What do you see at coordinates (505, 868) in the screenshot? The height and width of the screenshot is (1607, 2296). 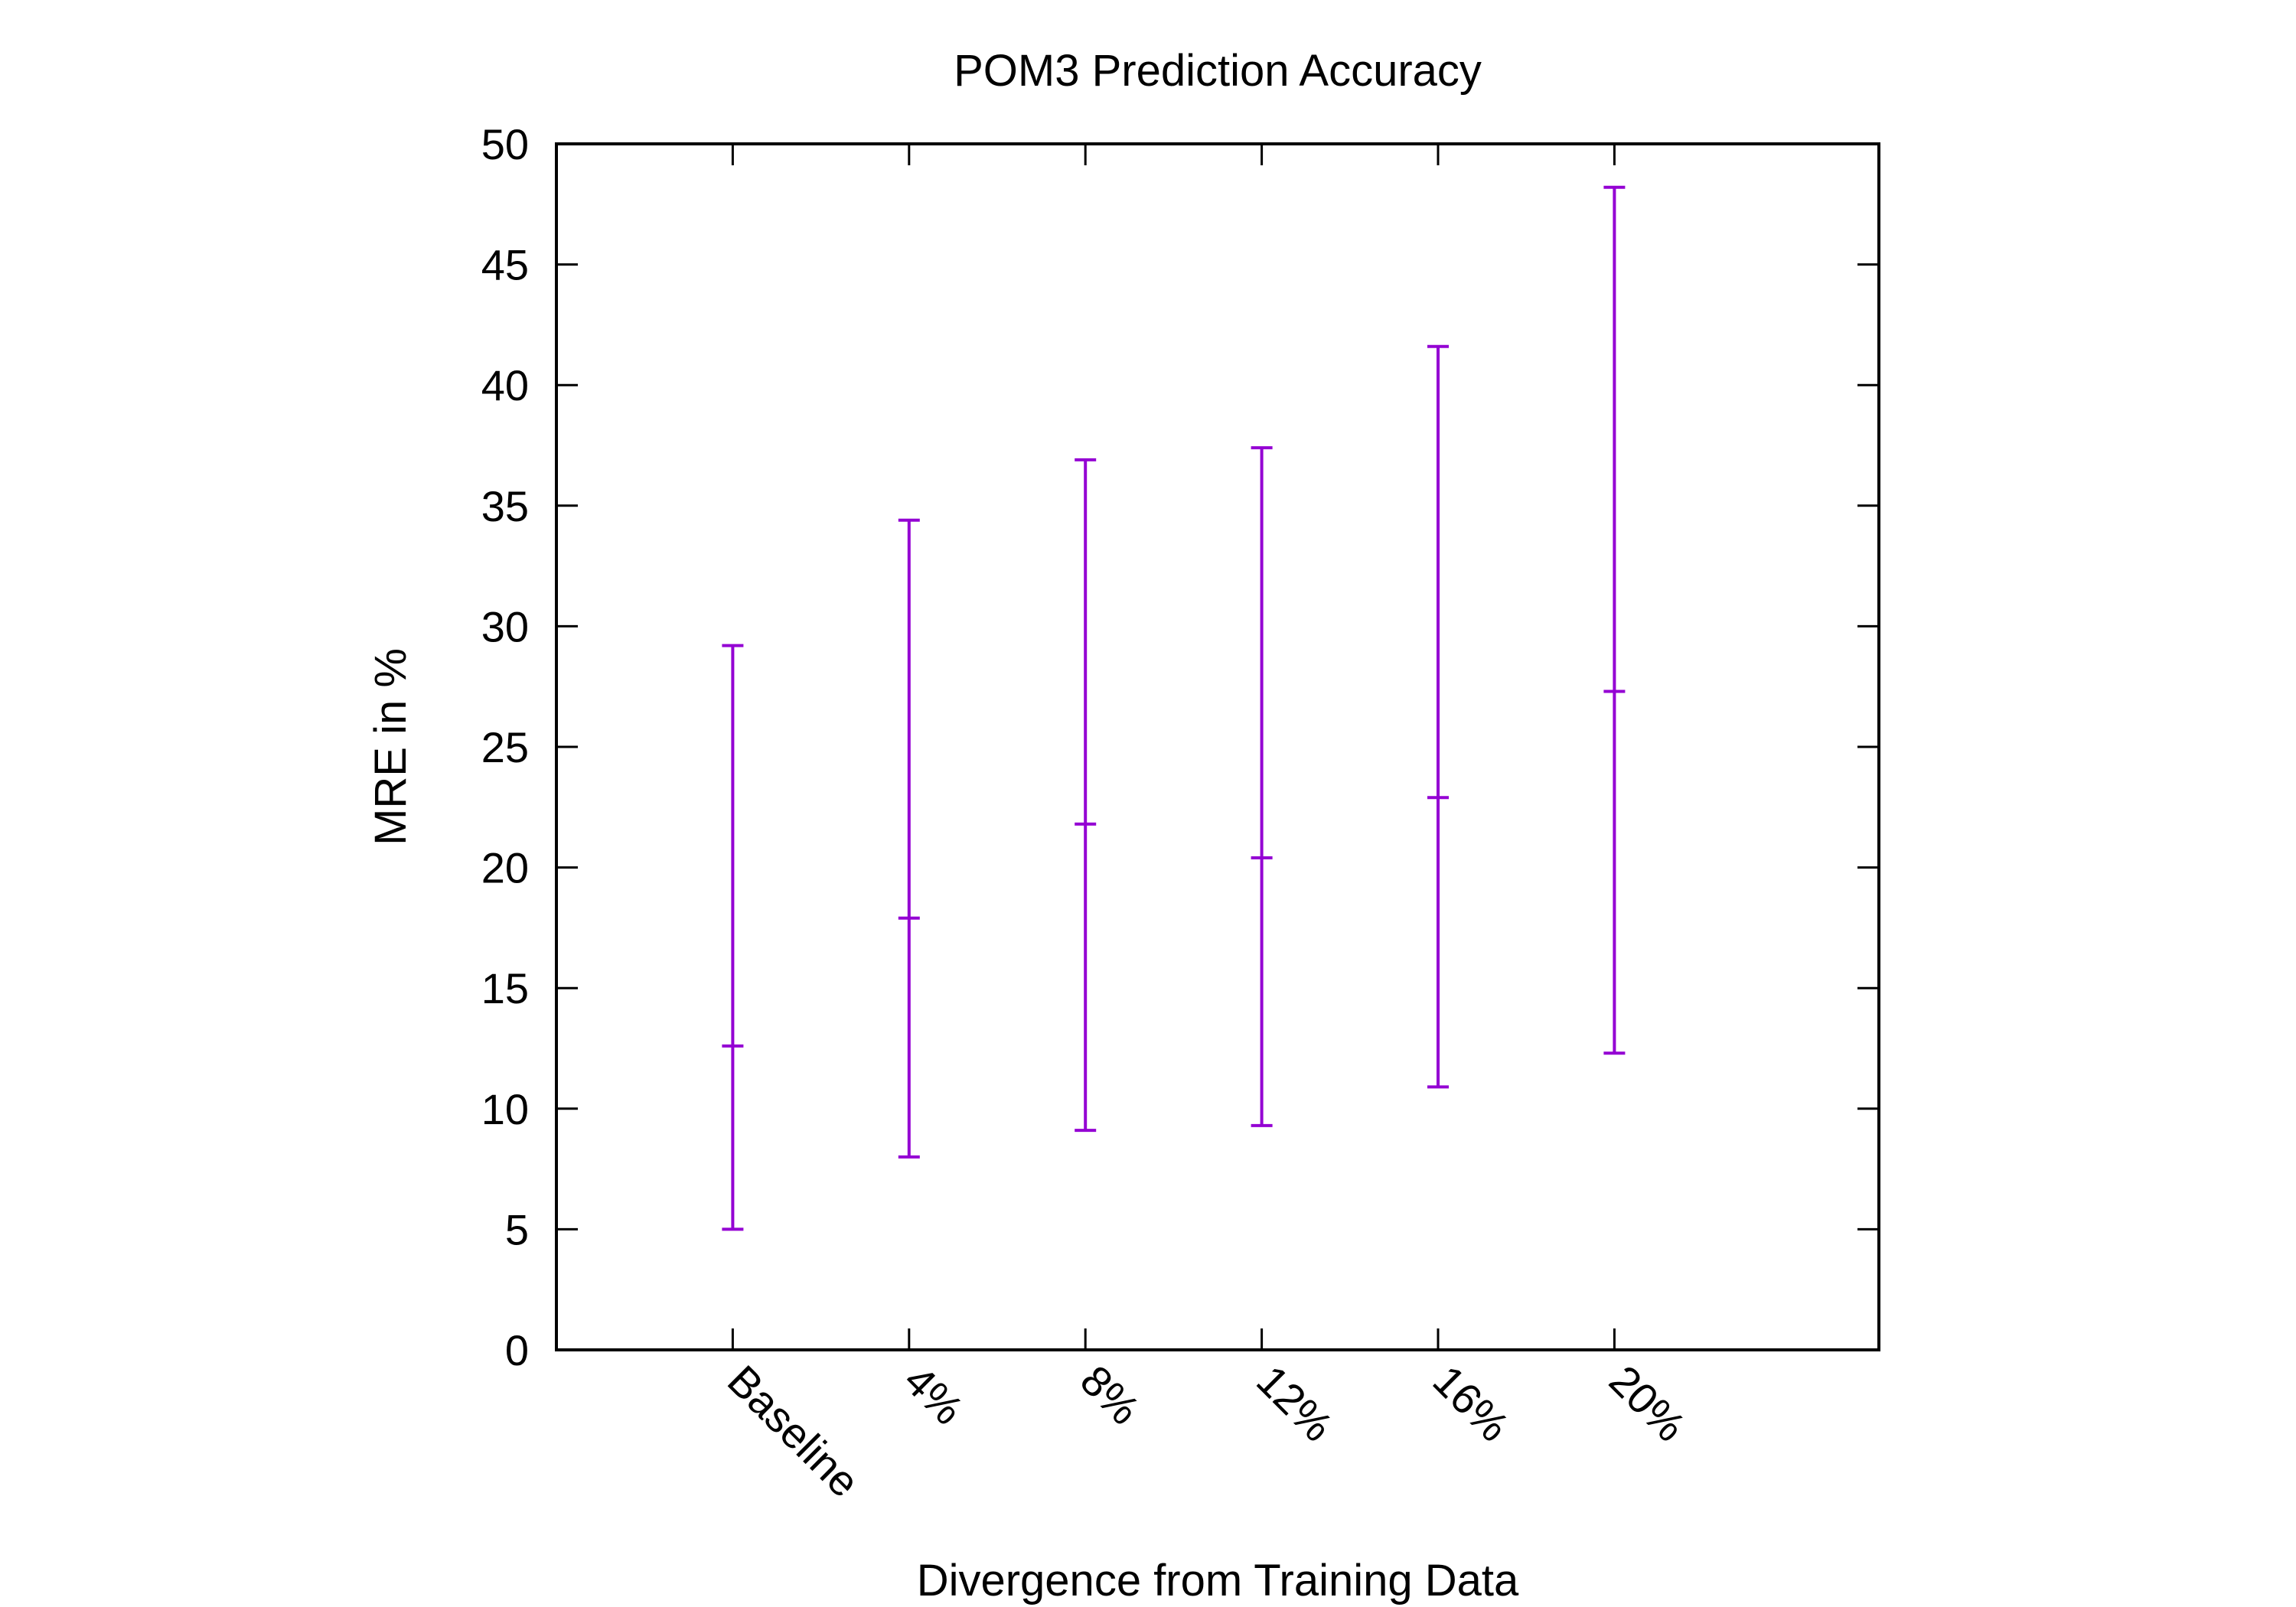 I see `y-tick-label: 20` at bounding box center [505, 868].